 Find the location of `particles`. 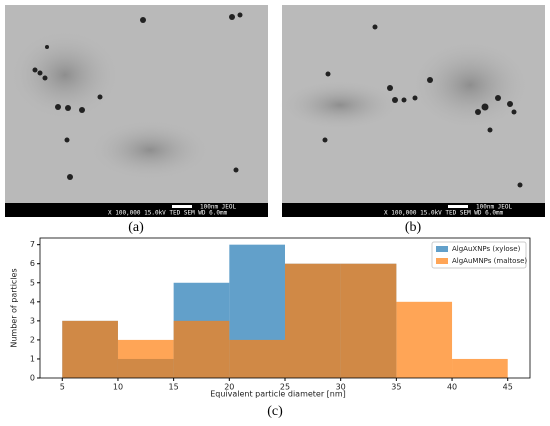

particles is located at coordinates (422, 106).